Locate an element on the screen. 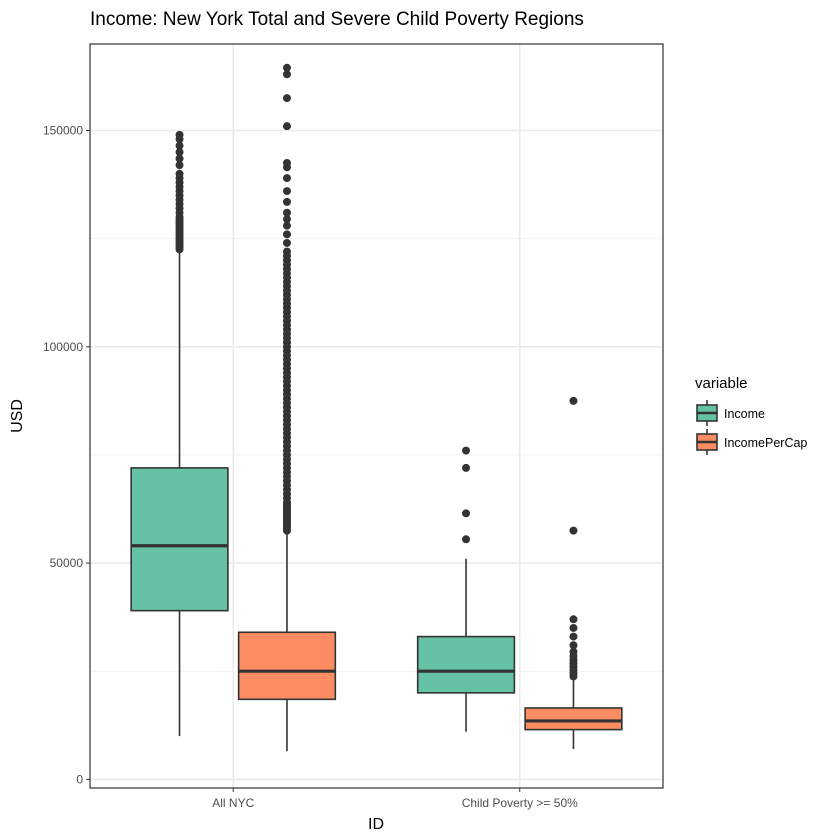  x-axis-title: ID is located at coordinates (376, 824).